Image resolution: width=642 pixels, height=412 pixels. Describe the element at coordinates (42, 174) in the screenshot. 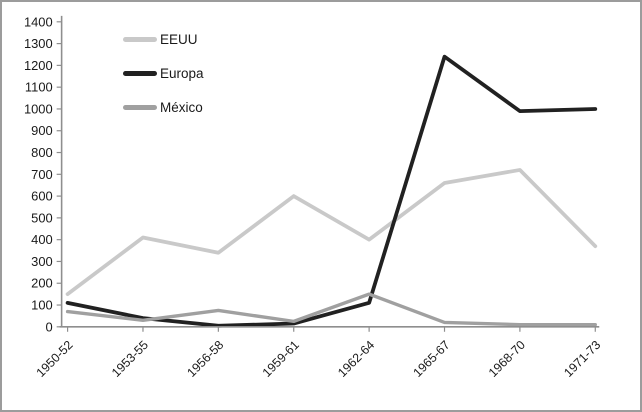

I see `y-tick-label: 700` at that location.